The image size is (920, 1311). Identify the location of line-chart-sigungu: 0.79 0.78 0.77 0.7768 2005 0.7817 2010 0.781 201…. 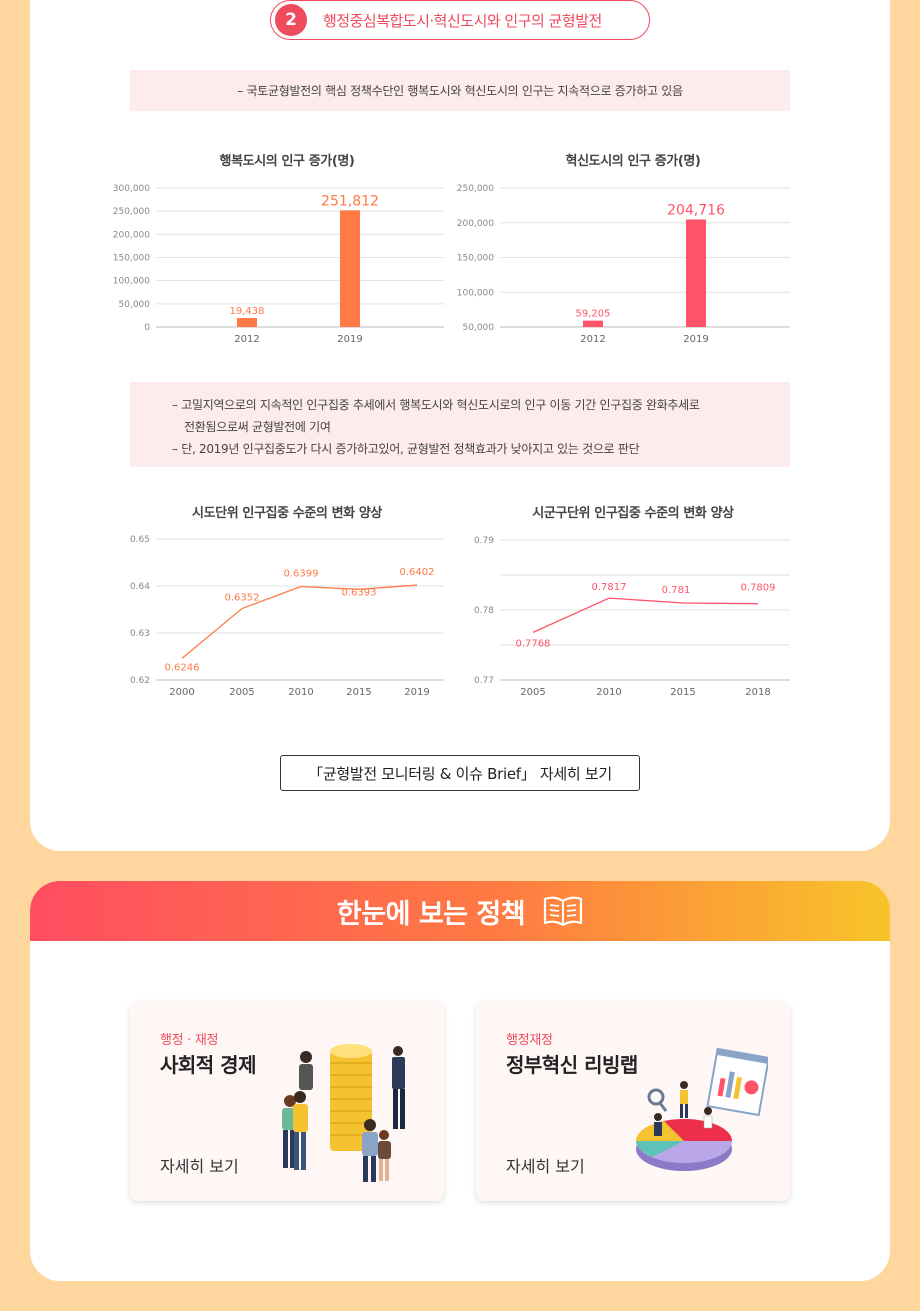
(632, 617).